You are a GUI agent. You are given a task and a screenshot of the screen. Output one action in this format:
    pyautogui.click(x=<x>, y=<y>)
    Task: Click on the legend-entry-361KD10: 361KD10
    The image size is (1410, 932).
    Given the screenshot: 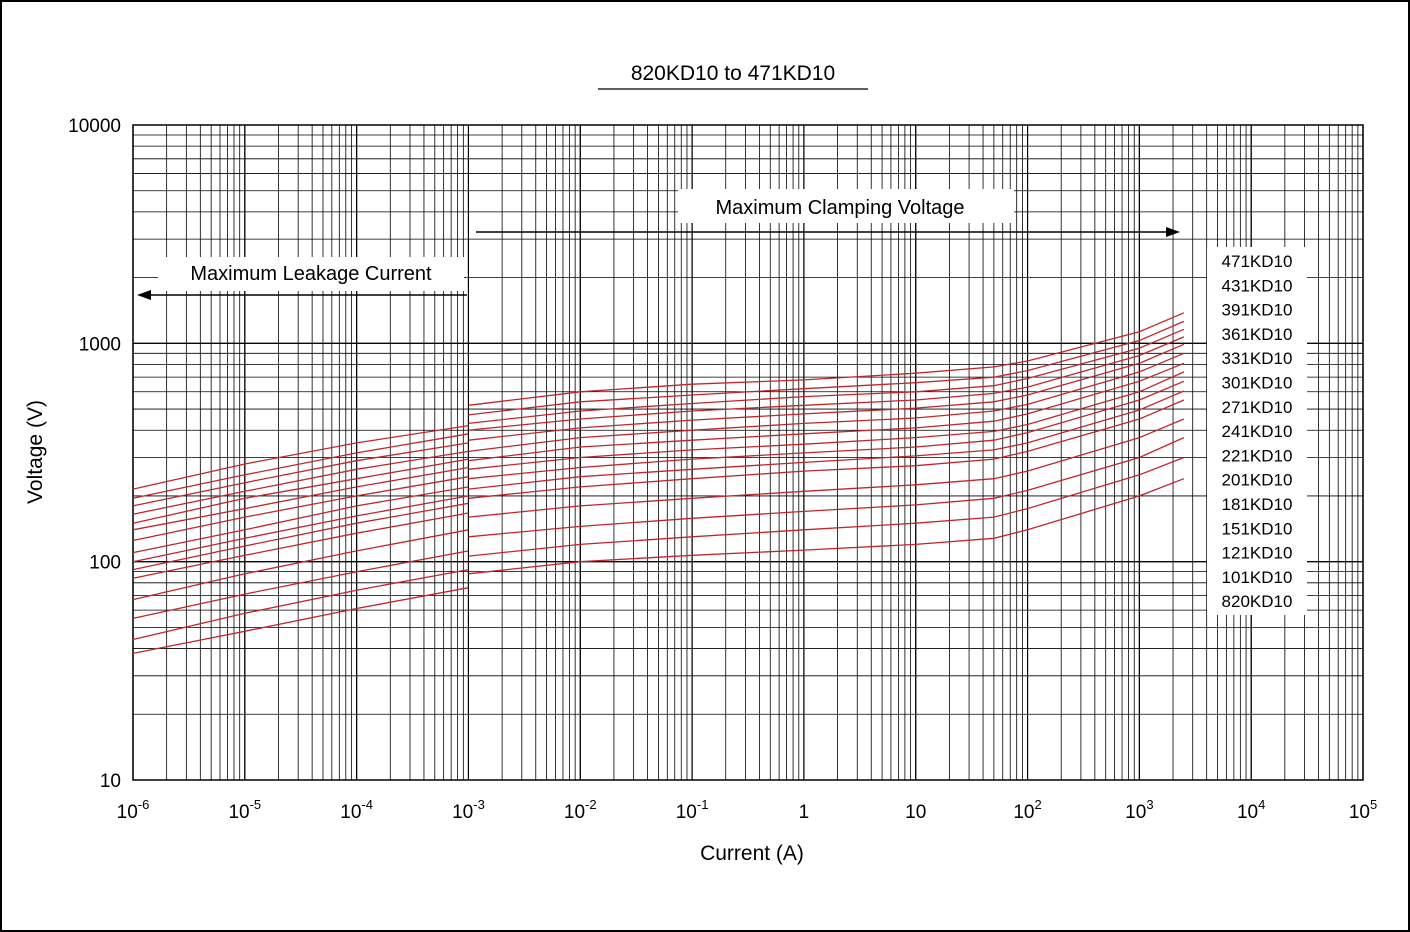 What is the action you would take?
    pyautogui.click(x=1257, y=334)
    